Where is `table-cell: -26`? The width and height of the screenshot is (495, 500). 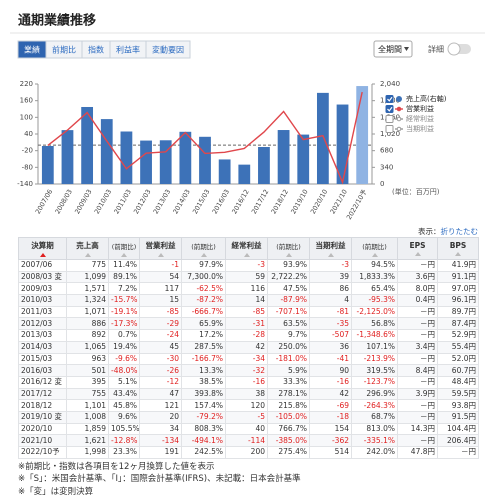 table-cell: -26 is located at coordinates (160, 370).